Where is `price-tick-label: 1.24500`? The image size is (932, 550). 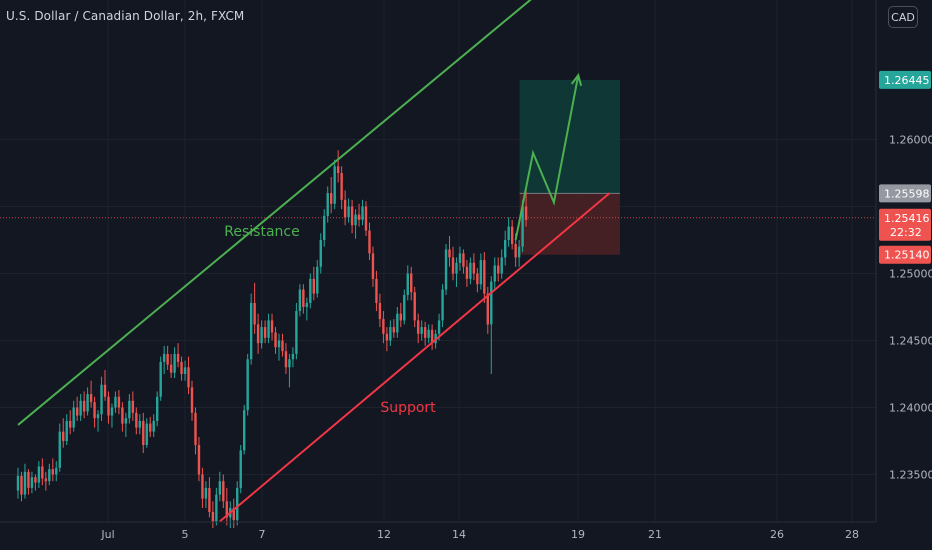
price-tick-label: 1.24500 is located at coordinates (910, 341).